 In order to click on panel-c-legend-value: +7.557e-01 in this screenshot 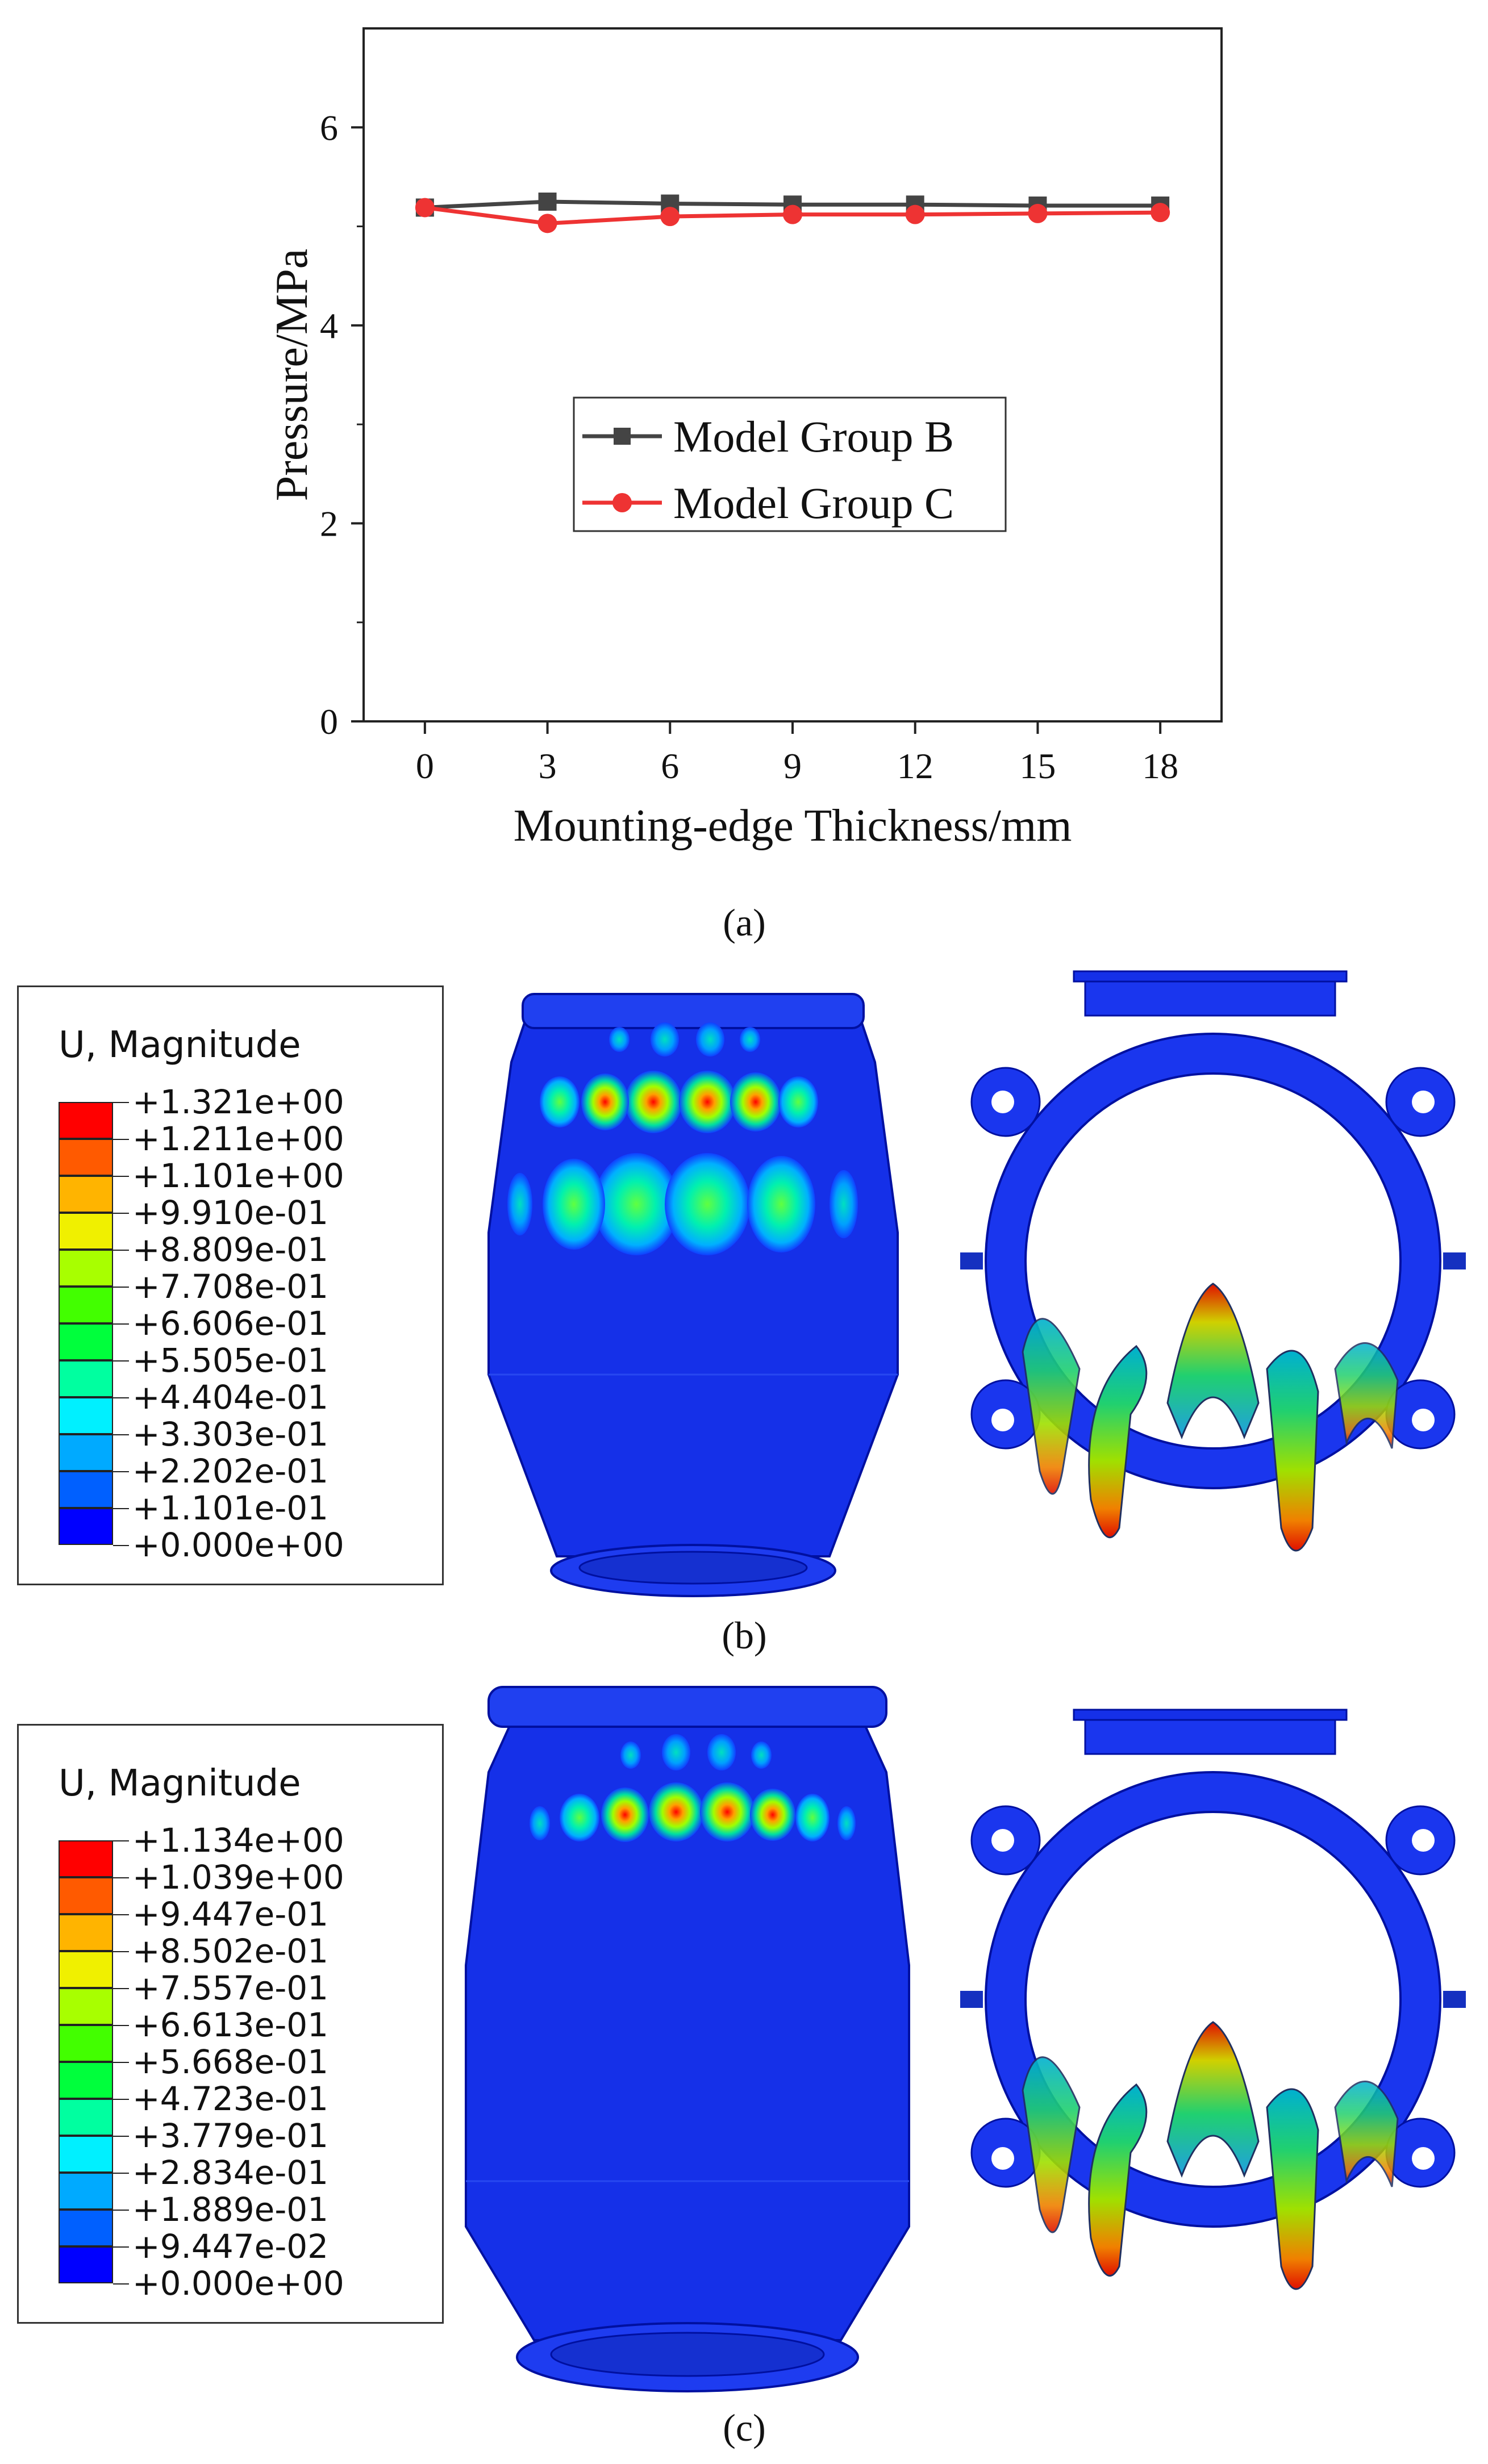, I will do `click(230, 1988)`.